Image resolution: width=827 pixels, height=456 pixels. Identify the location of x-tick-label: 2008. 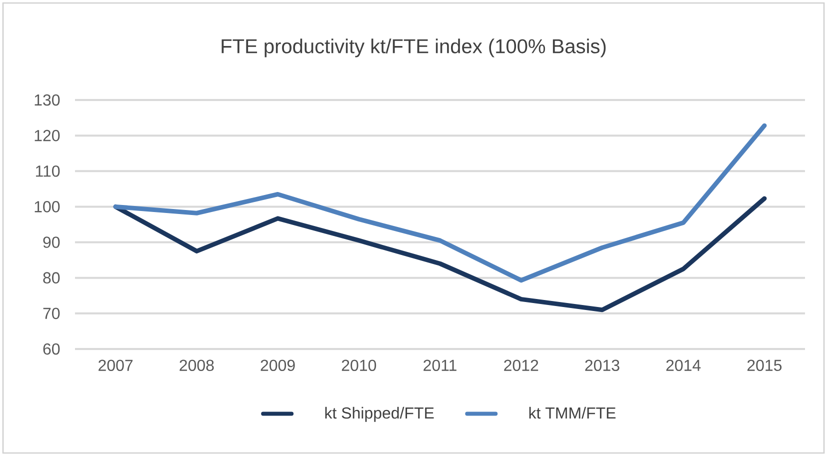
(197, 366).